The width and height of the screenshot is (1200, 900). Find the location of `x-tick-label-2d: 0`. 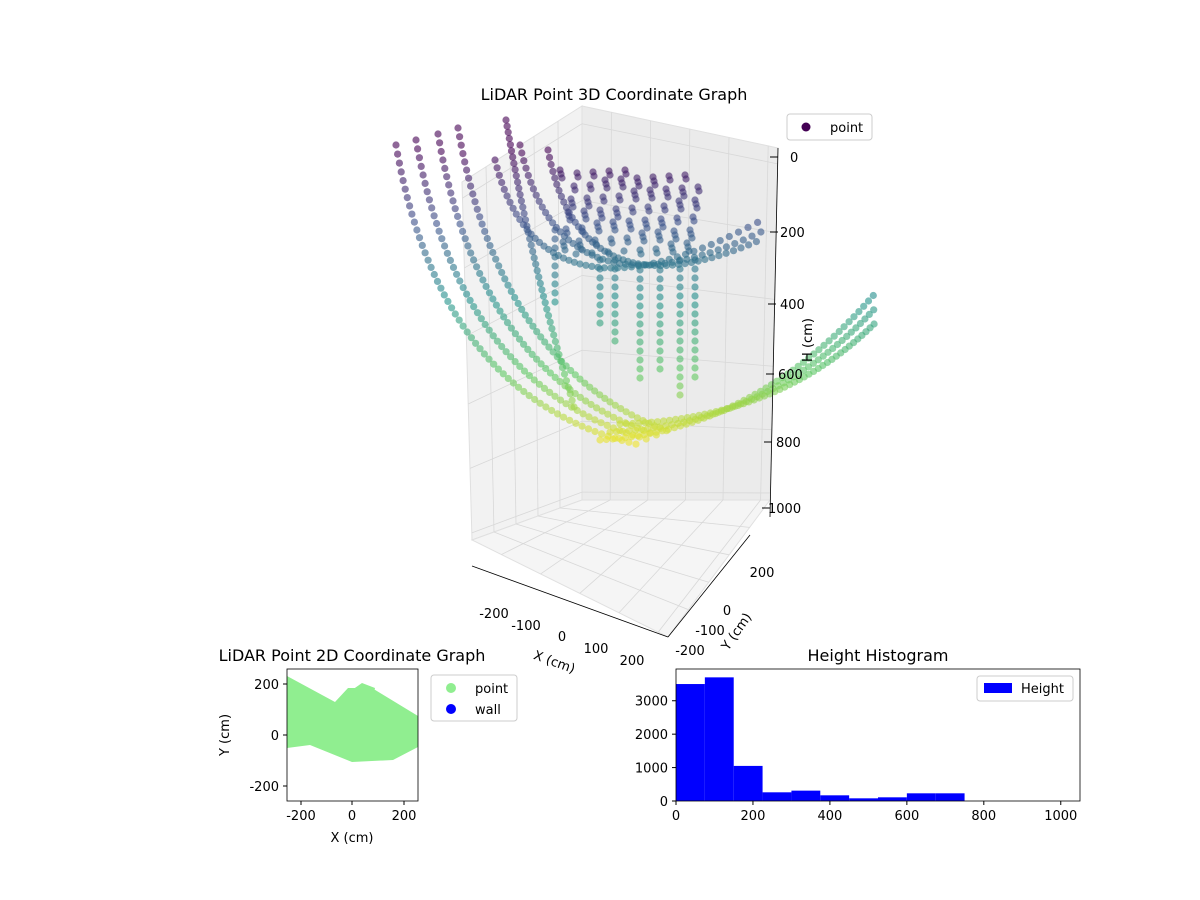

x-tick-label-2d: 0 is located at coordinates (352, 816).